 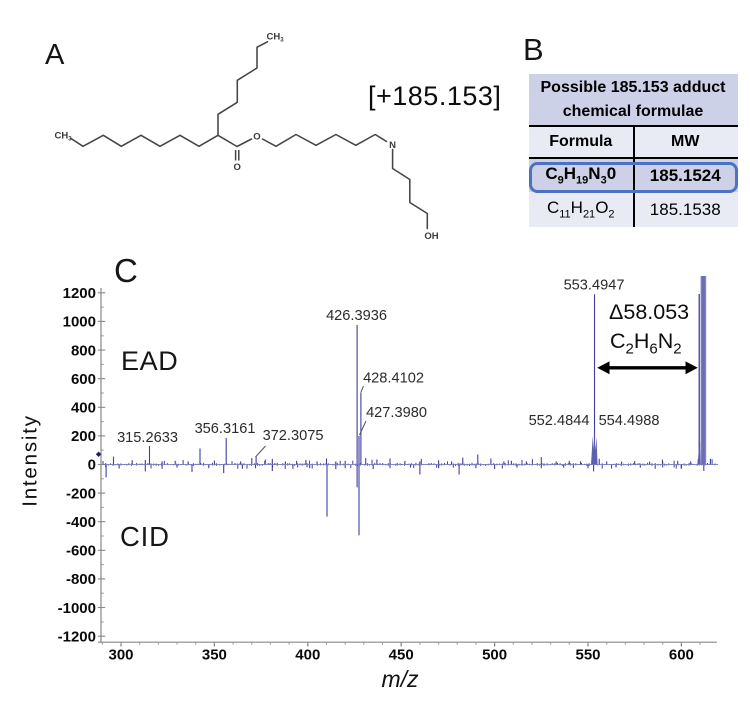 I want to click on svg-text: 553.4947, so click(x=594, y=286).